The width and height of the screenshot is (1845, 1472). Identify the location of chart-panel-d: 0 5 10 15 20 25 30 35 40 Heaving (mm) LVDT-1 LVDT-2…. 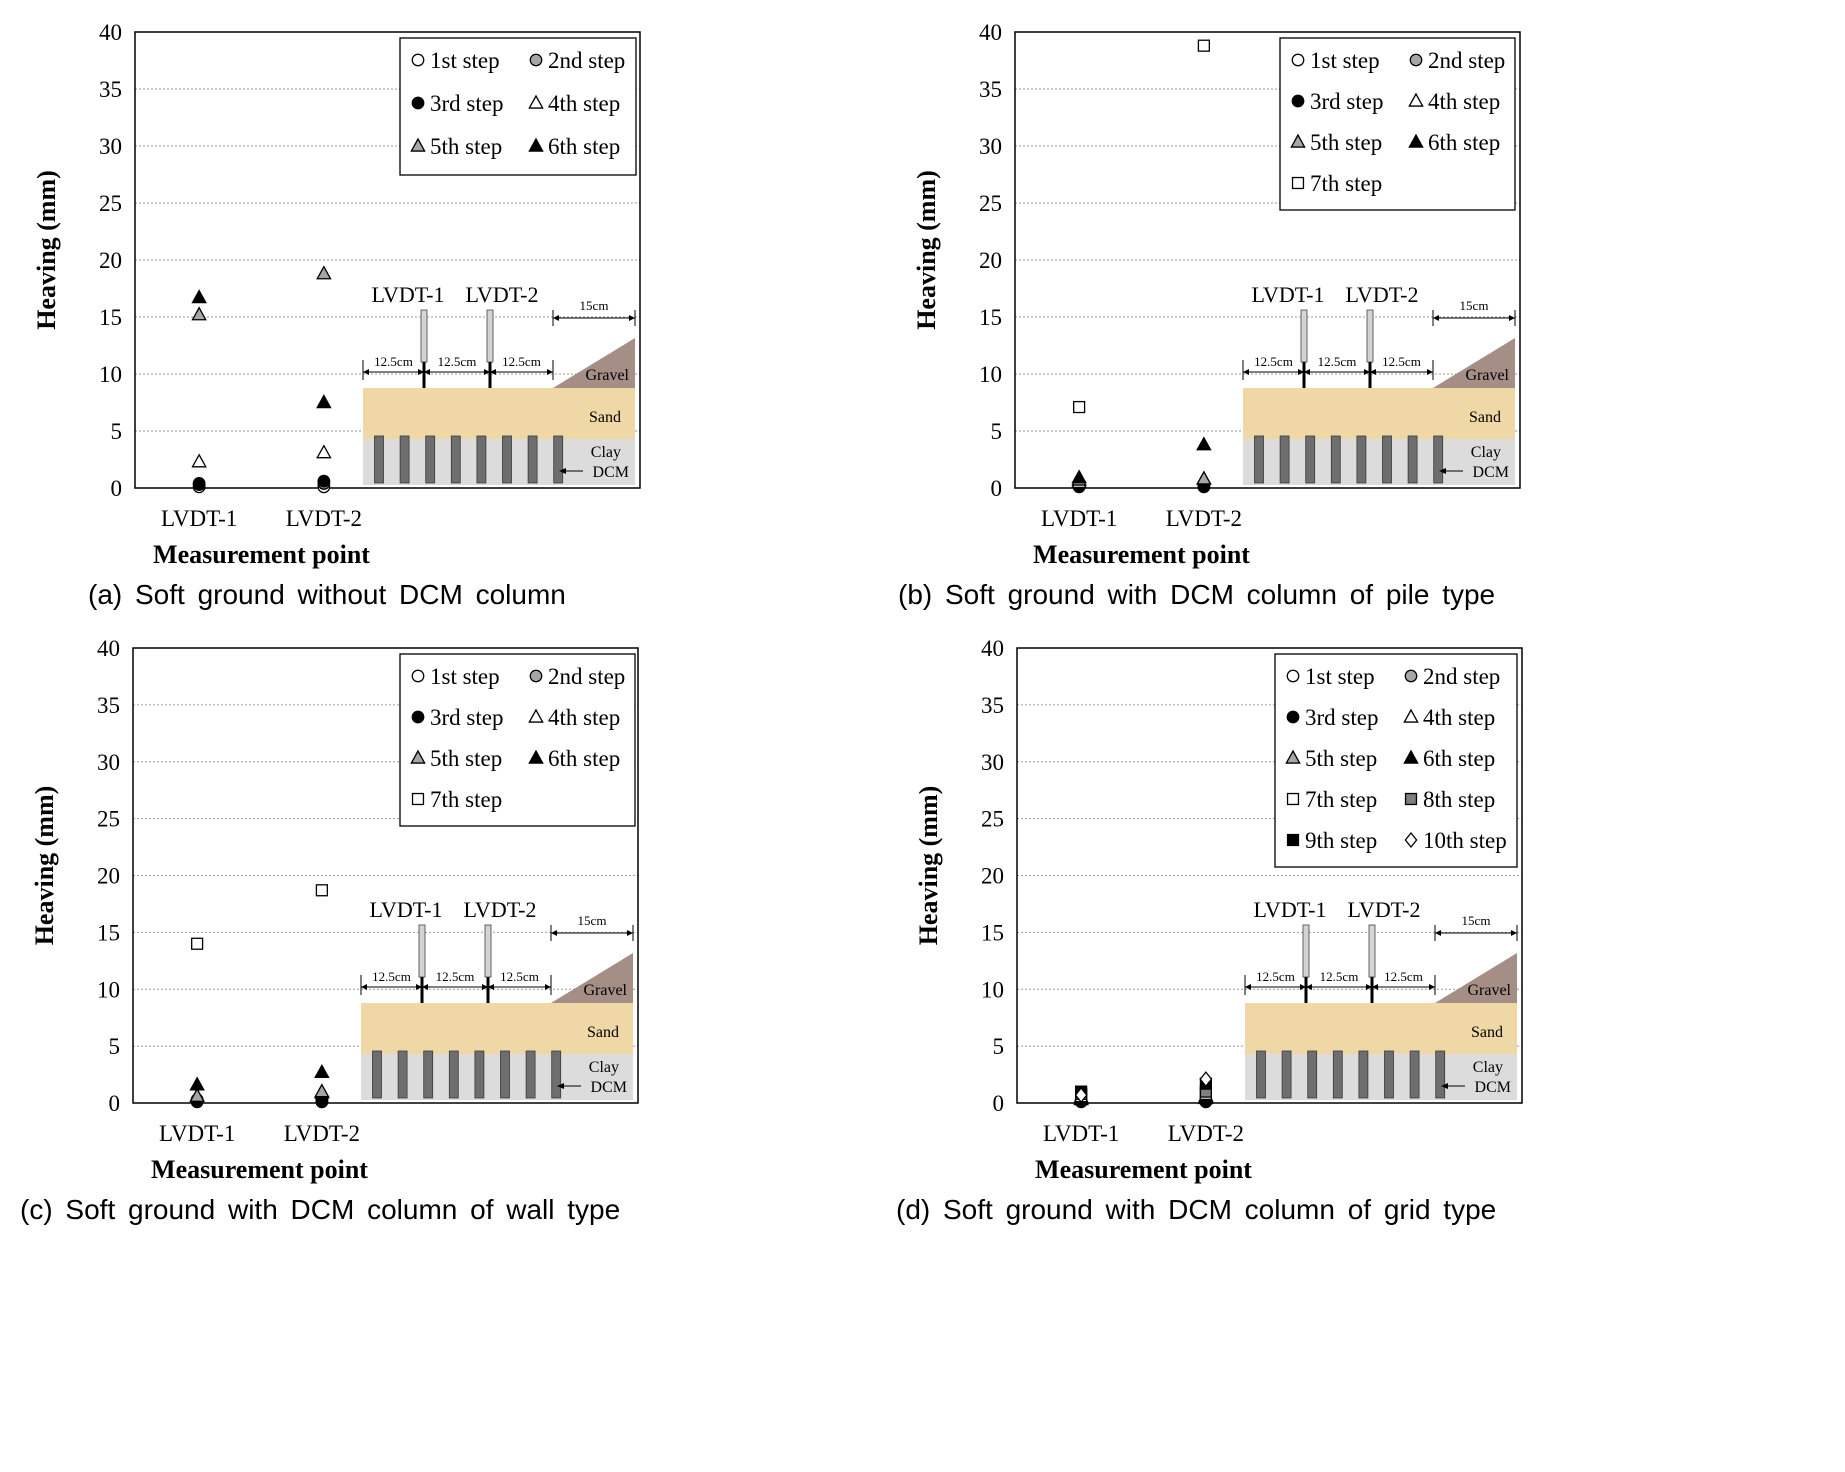
(1209, 930).